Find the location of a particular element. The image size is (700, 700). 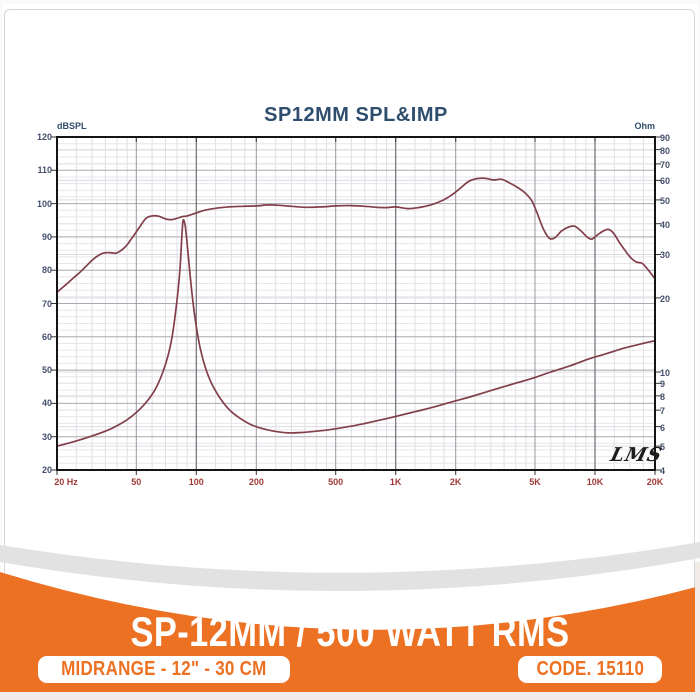

tick-label: 6 is located at coordinates (663, 427).